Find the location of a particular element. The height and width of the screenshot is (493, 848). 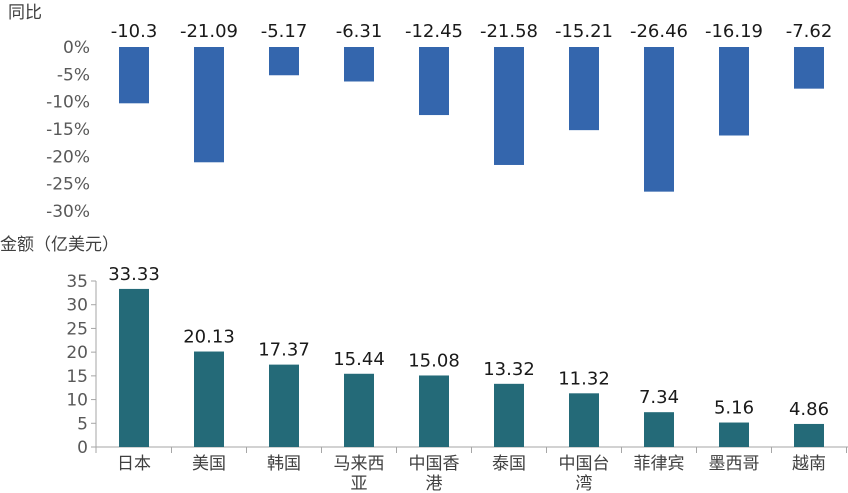

amount-value-label: 20.13 is located at coordinates (209, 337).